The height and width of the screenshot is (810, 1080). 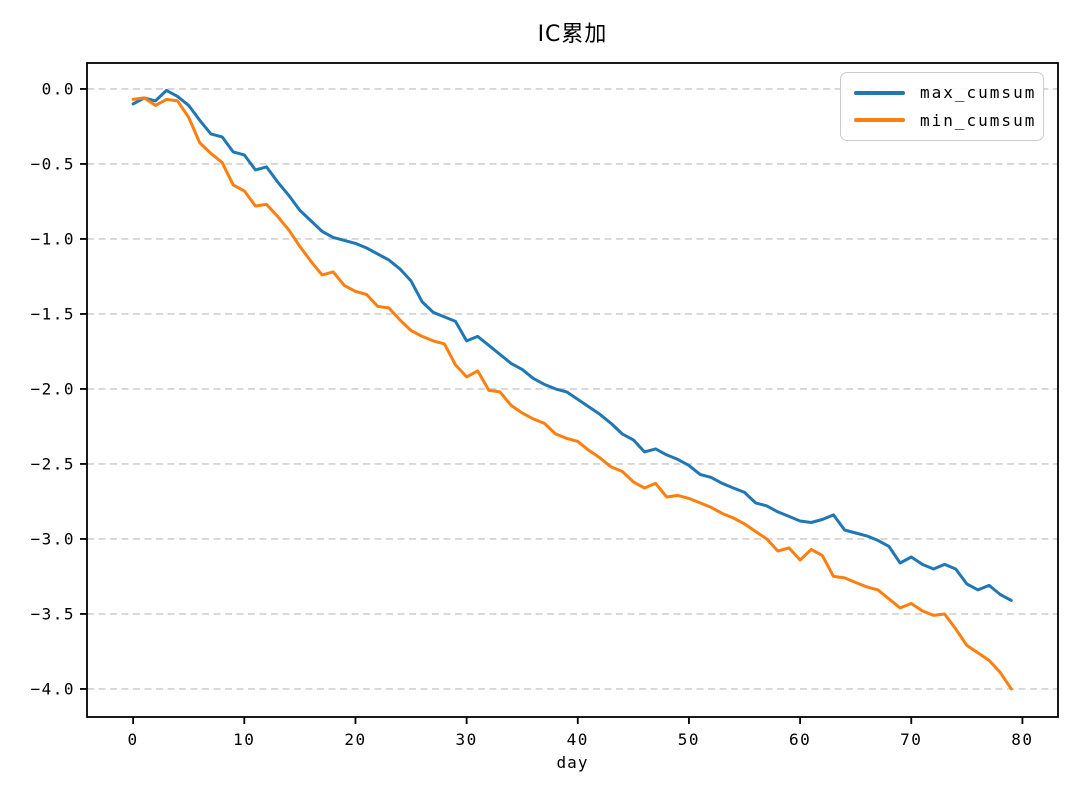 What do you see at coordinates (52, 163) in the screenshot?
I see `y-tick-label: −0.5` at bounding box center [52, 163].